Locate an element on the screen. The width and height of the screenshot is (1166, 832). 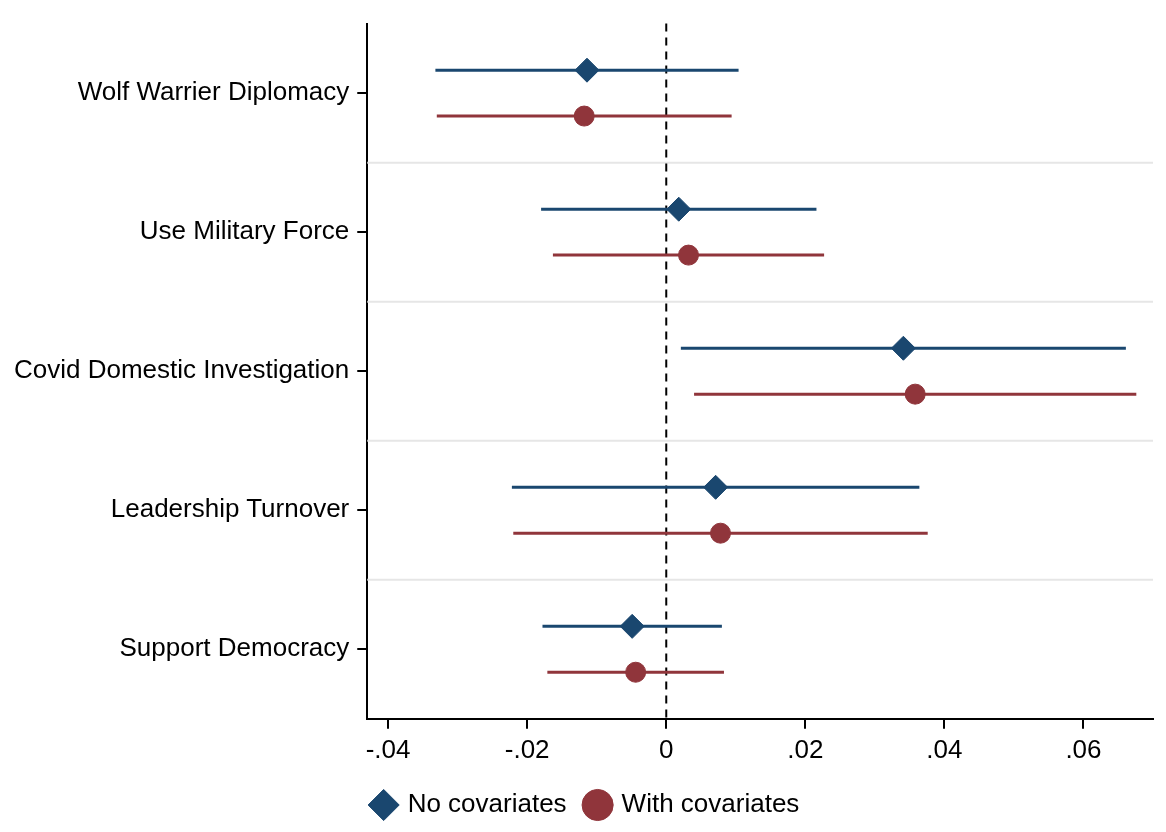
y-tick-label: Covid Domestic Investigation is located at coordinates (181, 369).